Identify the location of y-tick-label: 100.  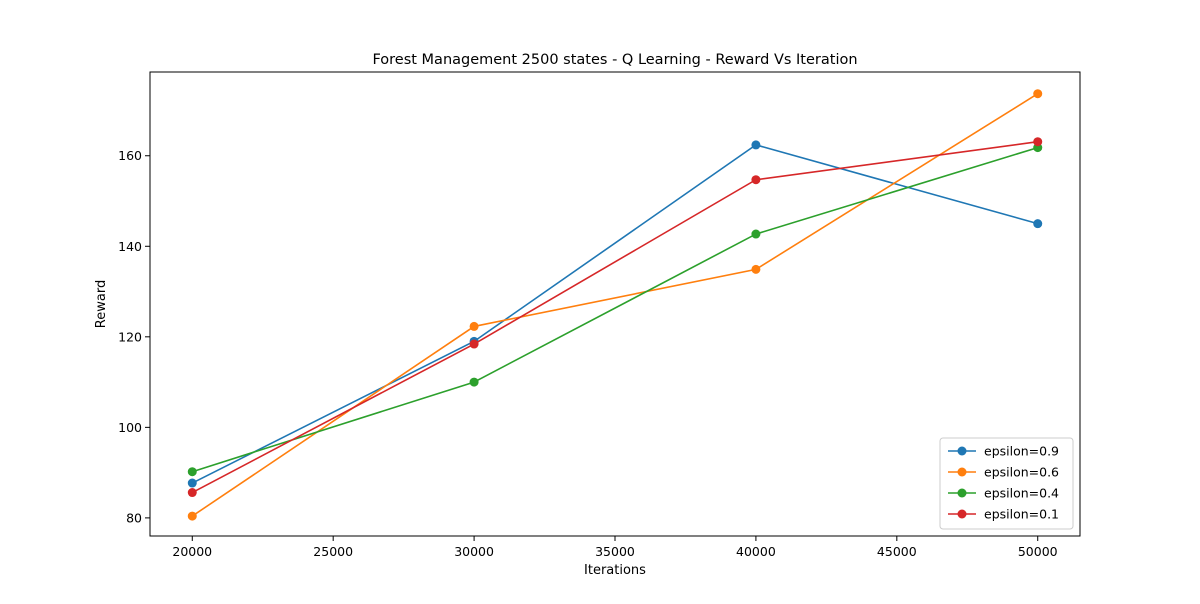
(130, 427).